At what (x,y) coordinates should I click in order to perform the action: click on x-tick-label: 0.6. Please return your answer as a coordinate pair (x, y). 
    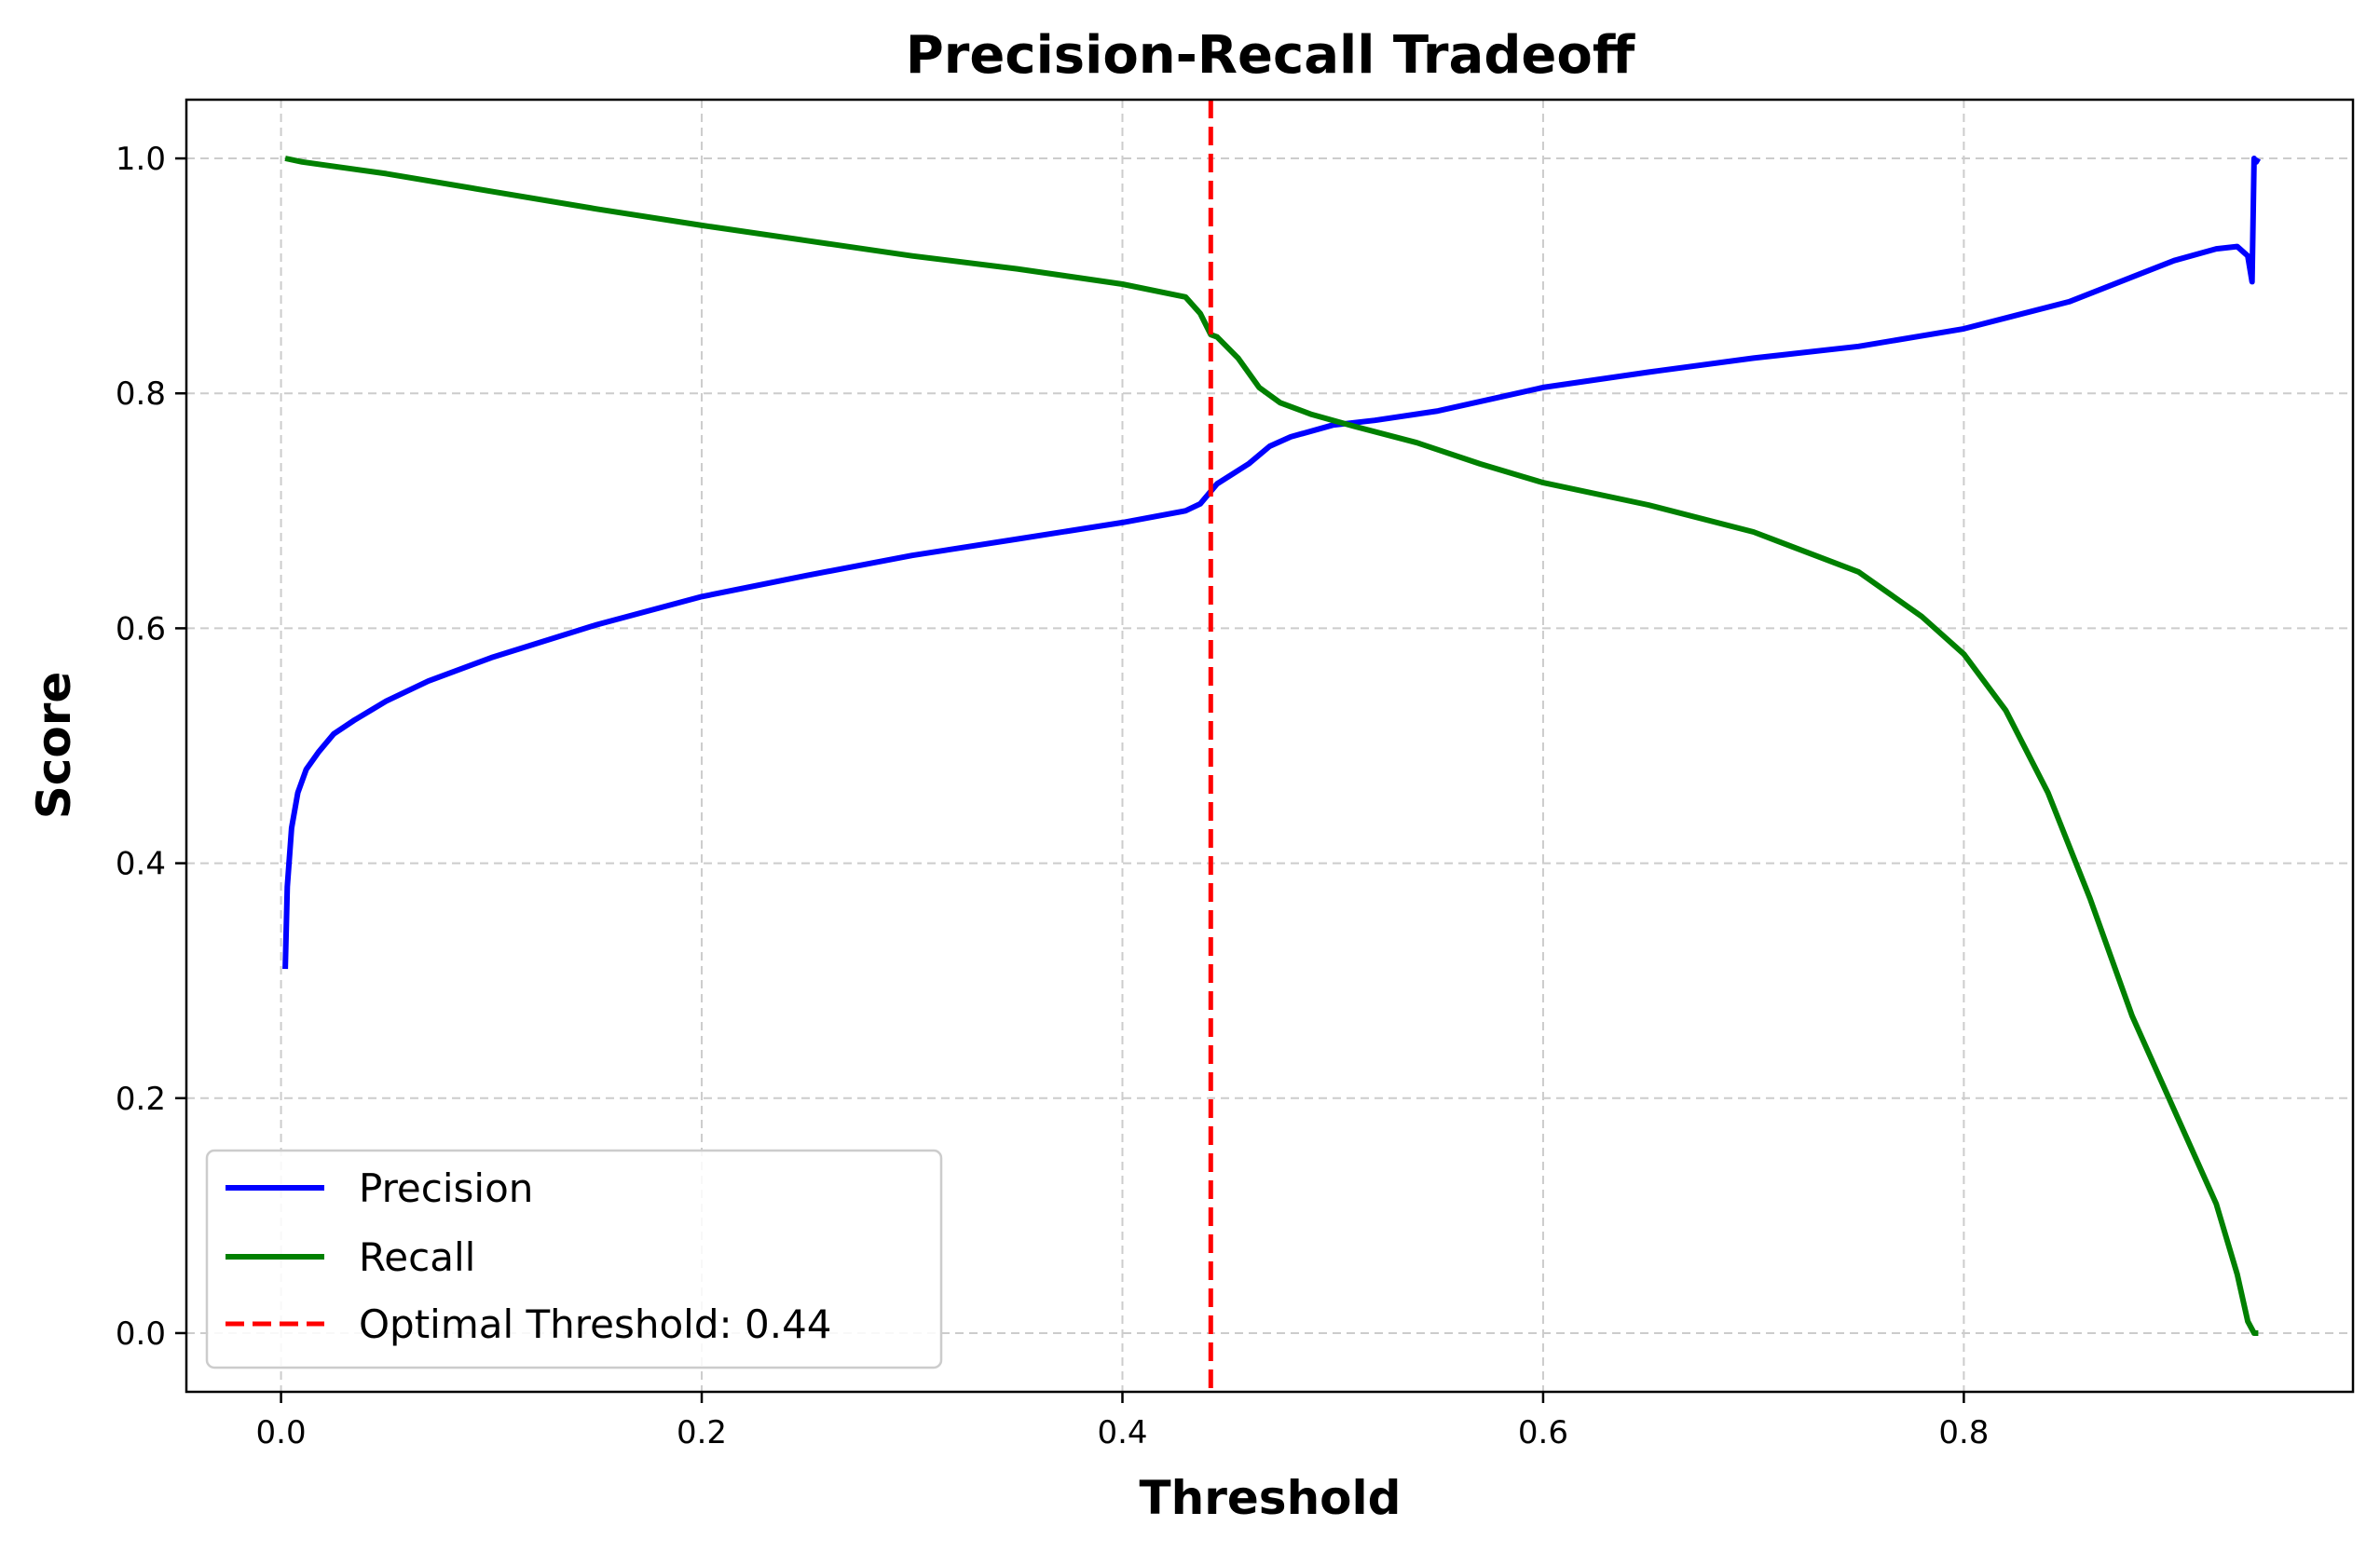
    Looking at the image, I should click on (1543, 1432).